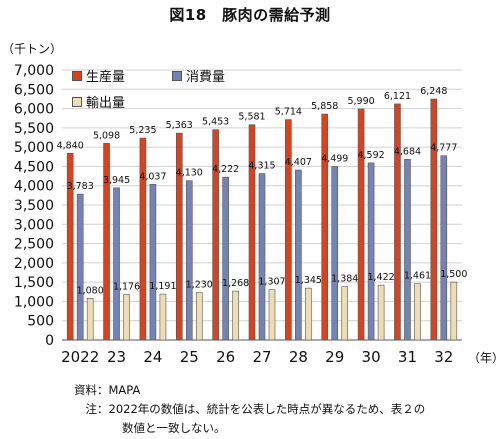 This screenshot has height=439, width=500. What do you see at coordinates (250, 15) in the screenshot?
I see `chart-title: 図18 豚肉の需給予測` at bounding box center [250, 15].